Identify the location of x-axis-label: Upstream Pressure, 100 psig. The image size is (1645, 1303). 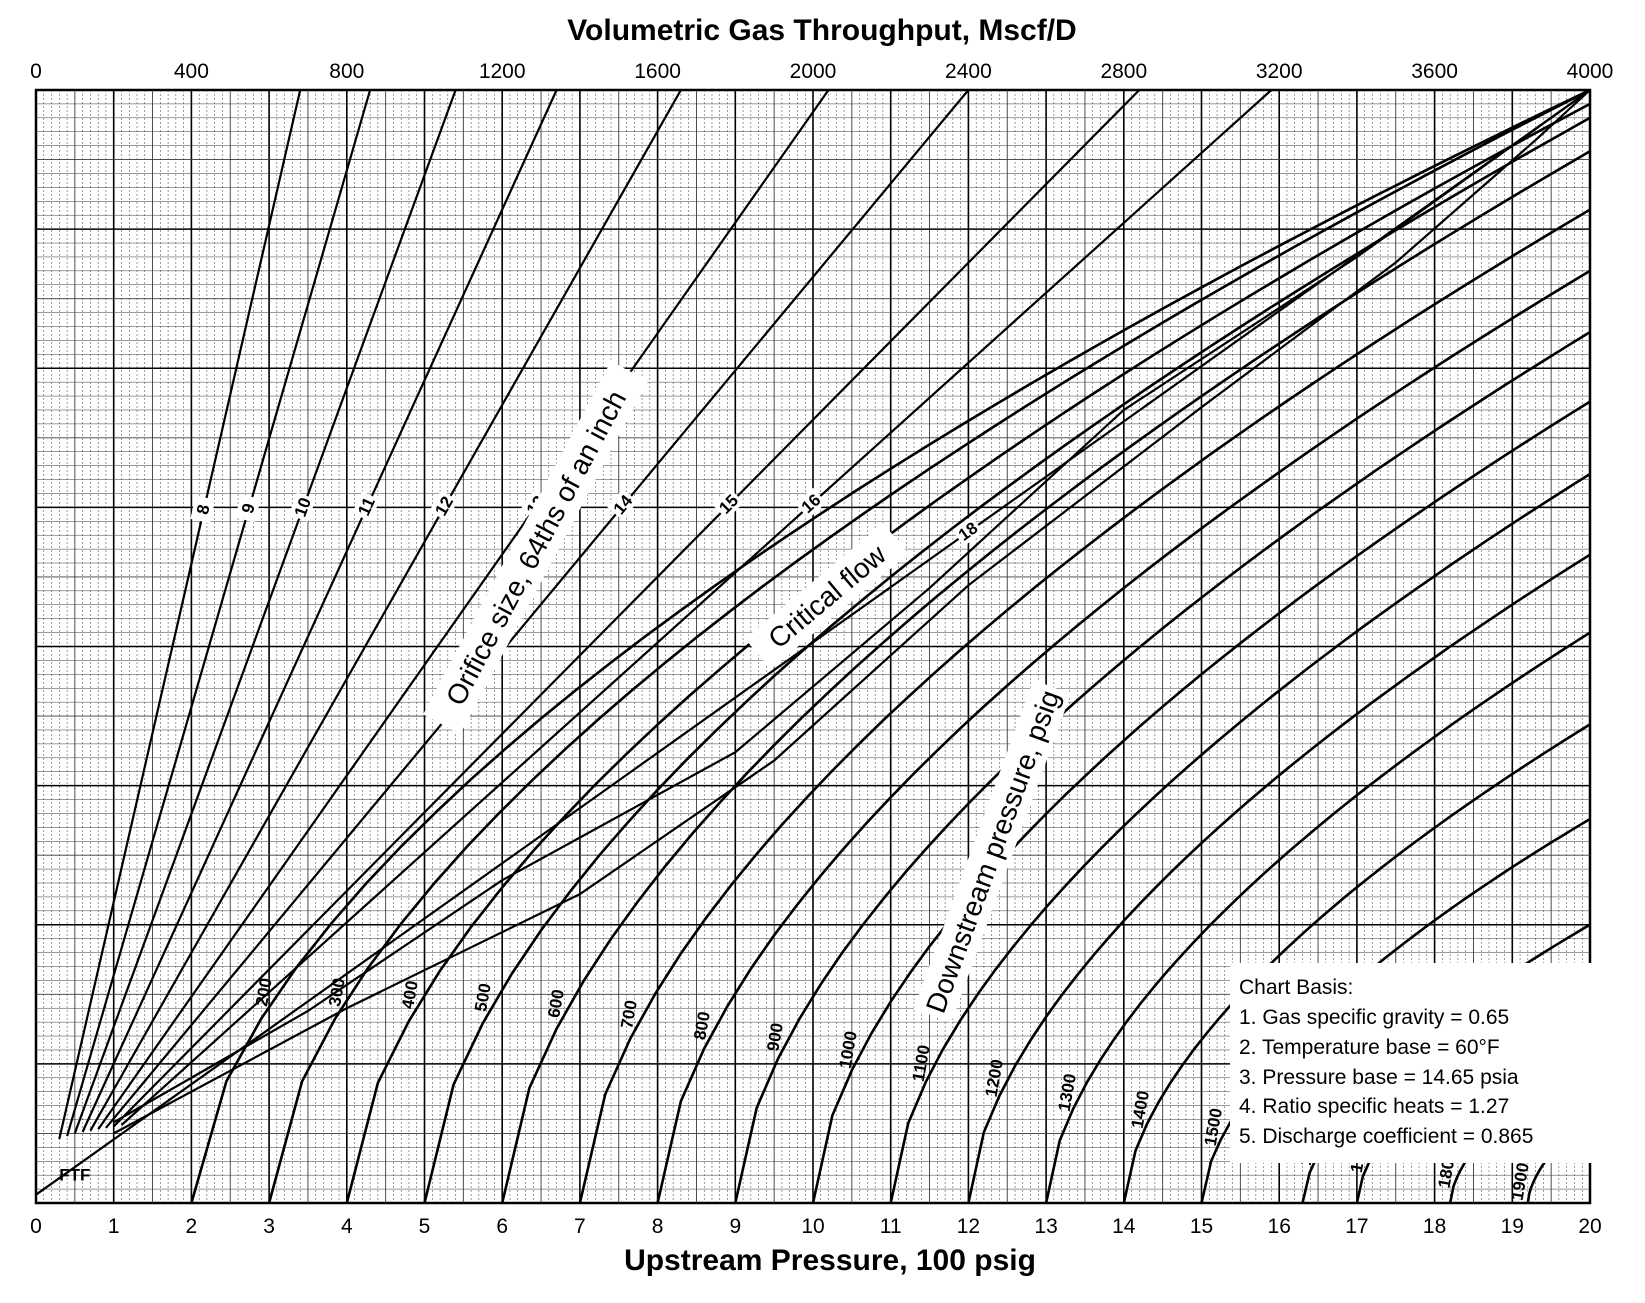
(830, 1260).